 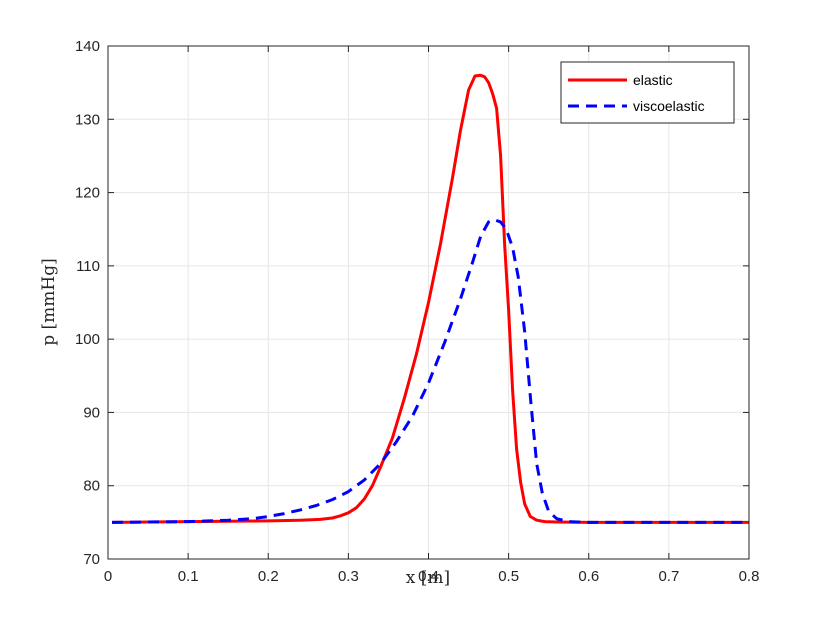 What do you see at coordinates (91, 412) in the screenshot?
I see `y-tick-label: 90` at bounding box center [91, 412].